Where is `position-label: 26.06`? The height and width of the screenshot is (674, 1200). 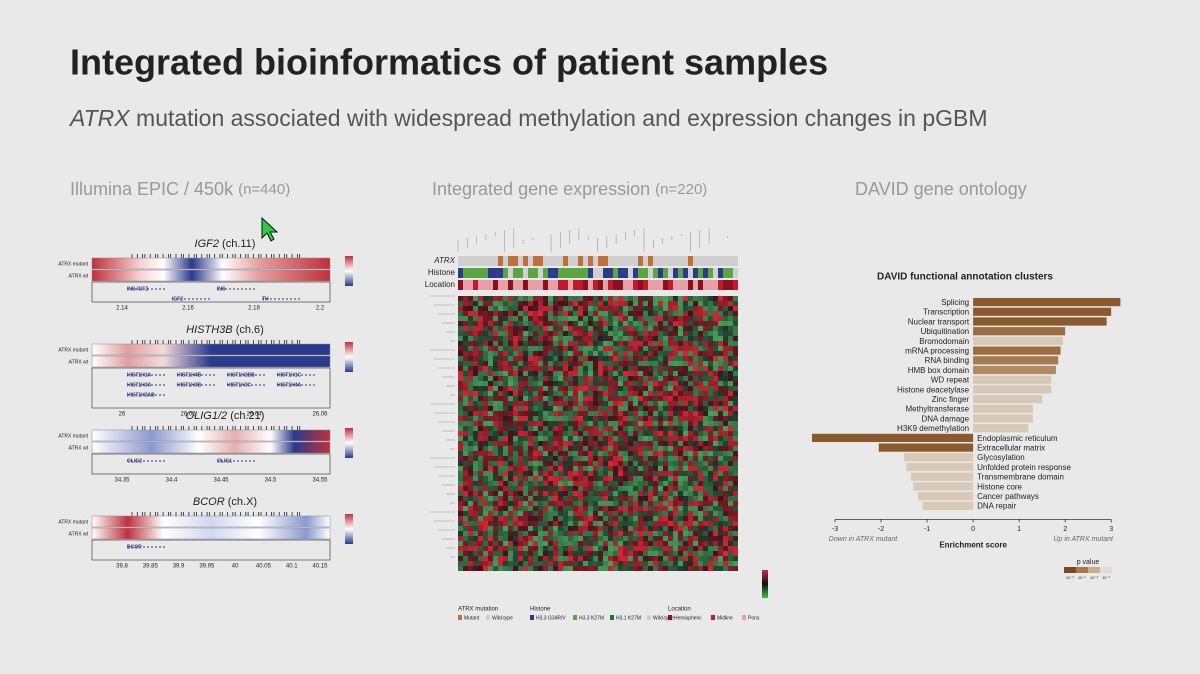 position-label: 26.06 is located at coordinates (320, 415).